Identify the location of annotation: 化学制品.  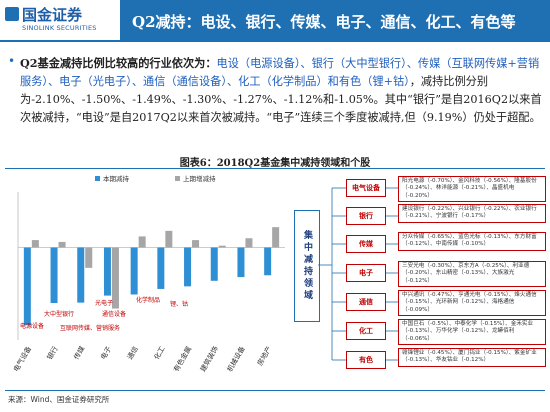
(148, 300).